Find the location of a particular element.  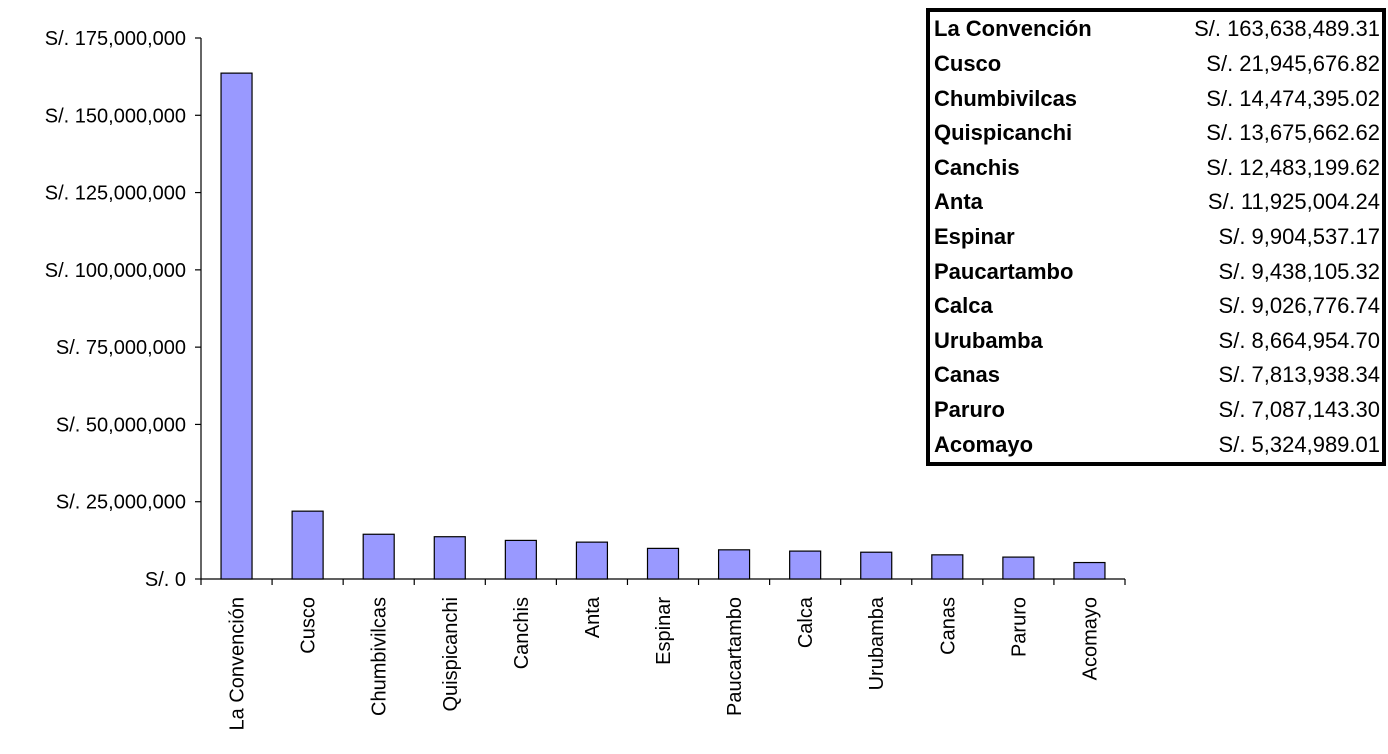

table-row-name: Canchis is located at coordinates (977, 167).